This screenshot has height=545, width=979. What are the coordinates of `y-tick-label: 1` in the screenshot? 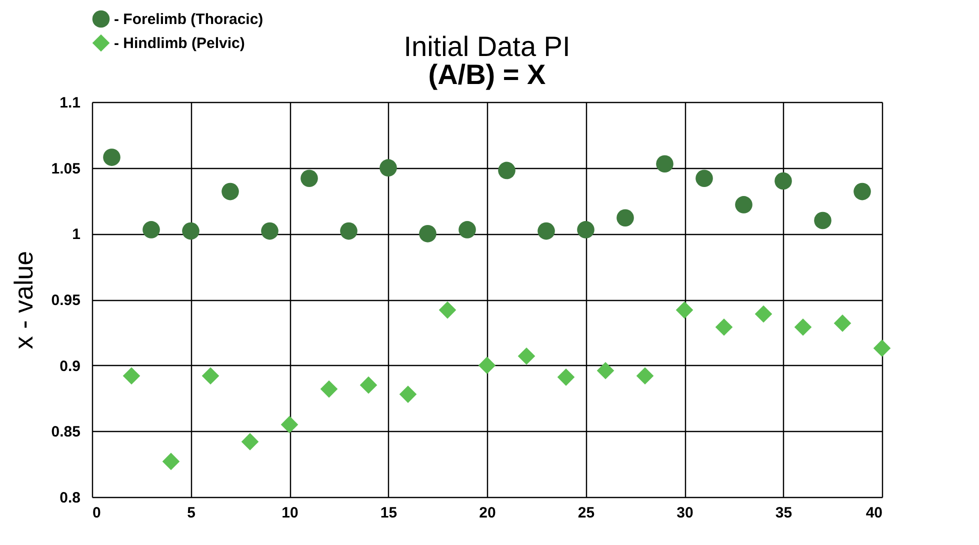 It's located at (76, 235).